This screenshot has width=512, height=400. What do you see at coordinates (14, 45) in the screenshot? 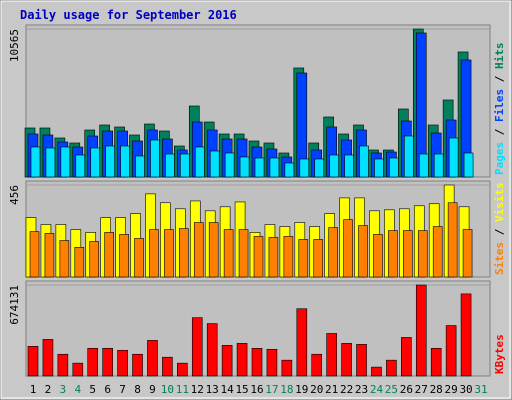
I see `y-tick-label: 10565` at bounding box center [14, 45].